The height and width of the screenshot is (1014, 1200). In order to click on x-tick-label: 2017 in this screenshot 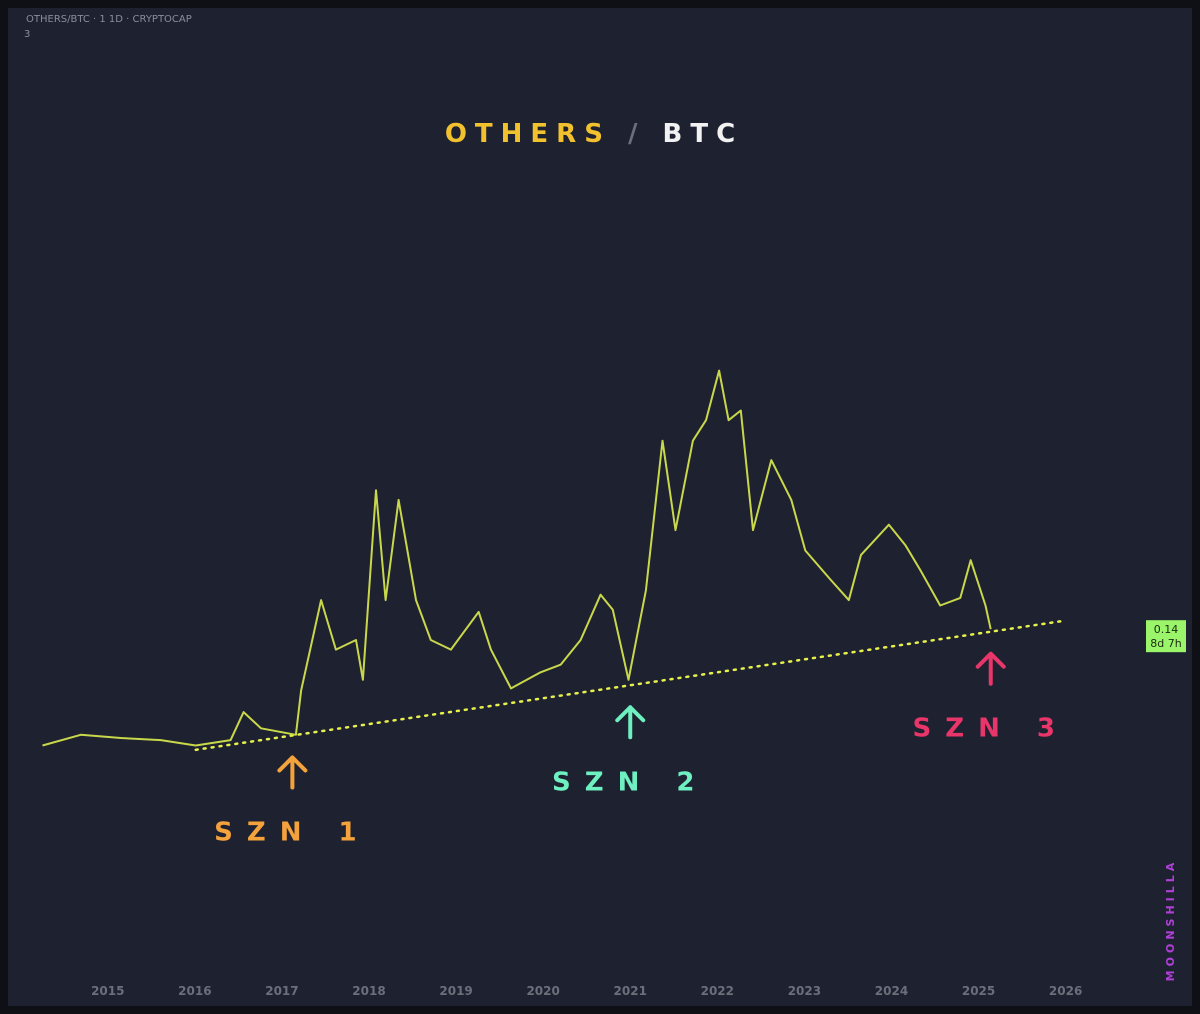, I will do `click(281, 991)`.